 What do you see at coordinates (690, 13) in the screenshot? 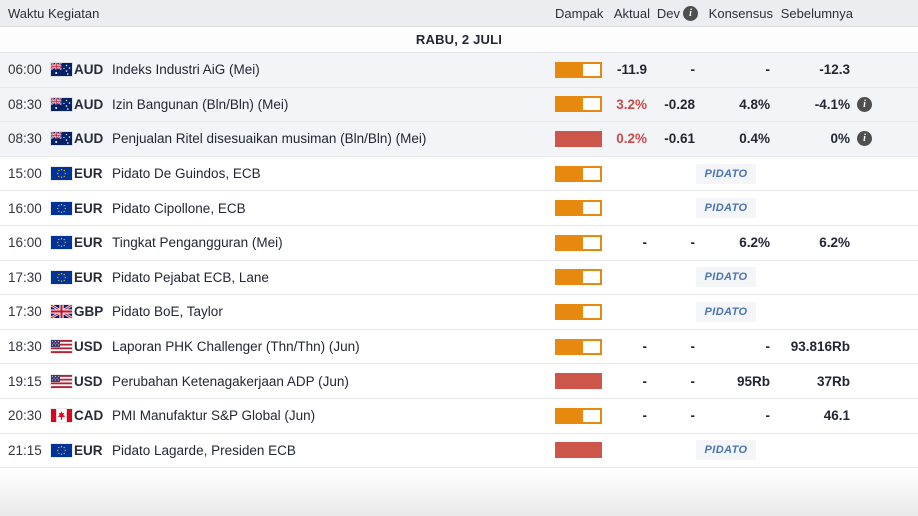
I see `dev-info-icon: i` at bounding box center [690, 13].